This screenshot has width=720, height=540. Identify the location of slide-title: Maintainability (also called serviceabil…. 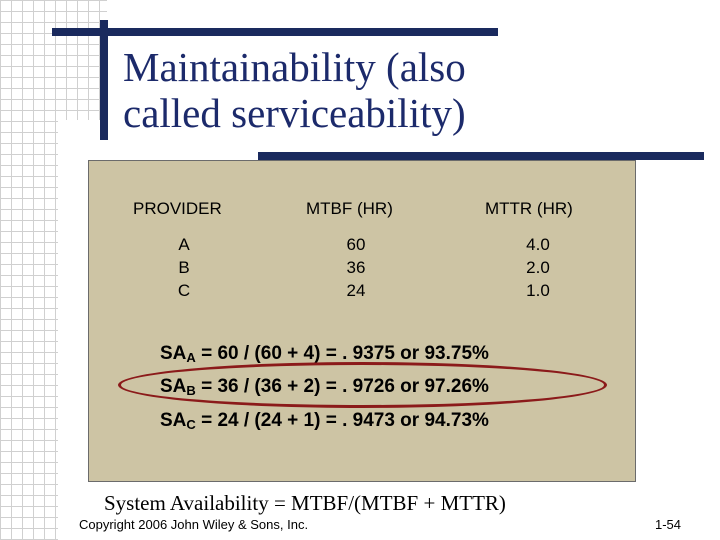
(294, 90).